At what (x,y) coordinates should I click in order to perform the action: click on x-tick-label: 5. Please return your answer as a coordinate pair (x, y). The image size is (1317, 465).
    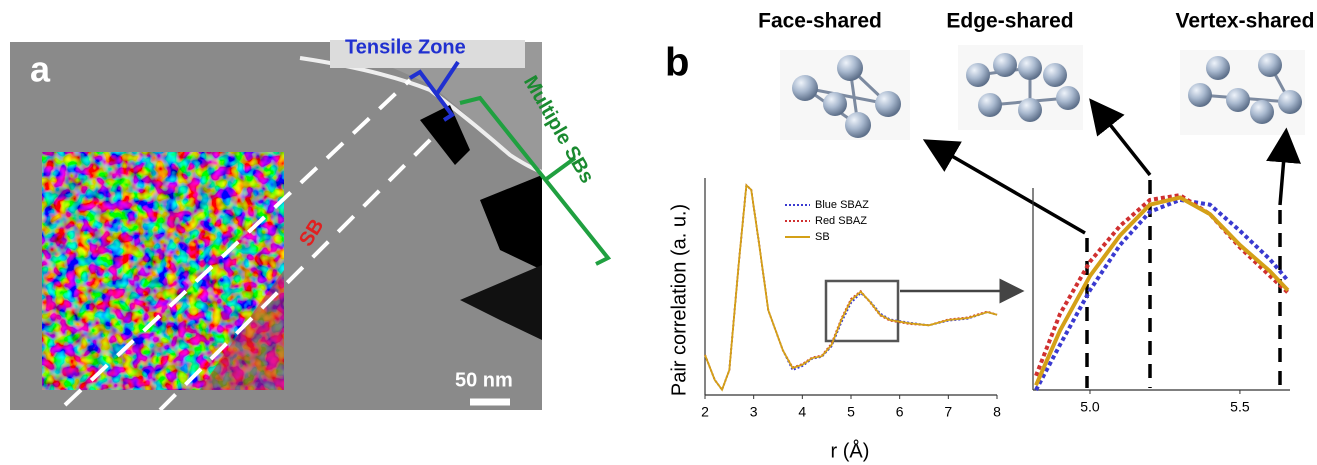
    Looking at the image, I should click on (851, 412).